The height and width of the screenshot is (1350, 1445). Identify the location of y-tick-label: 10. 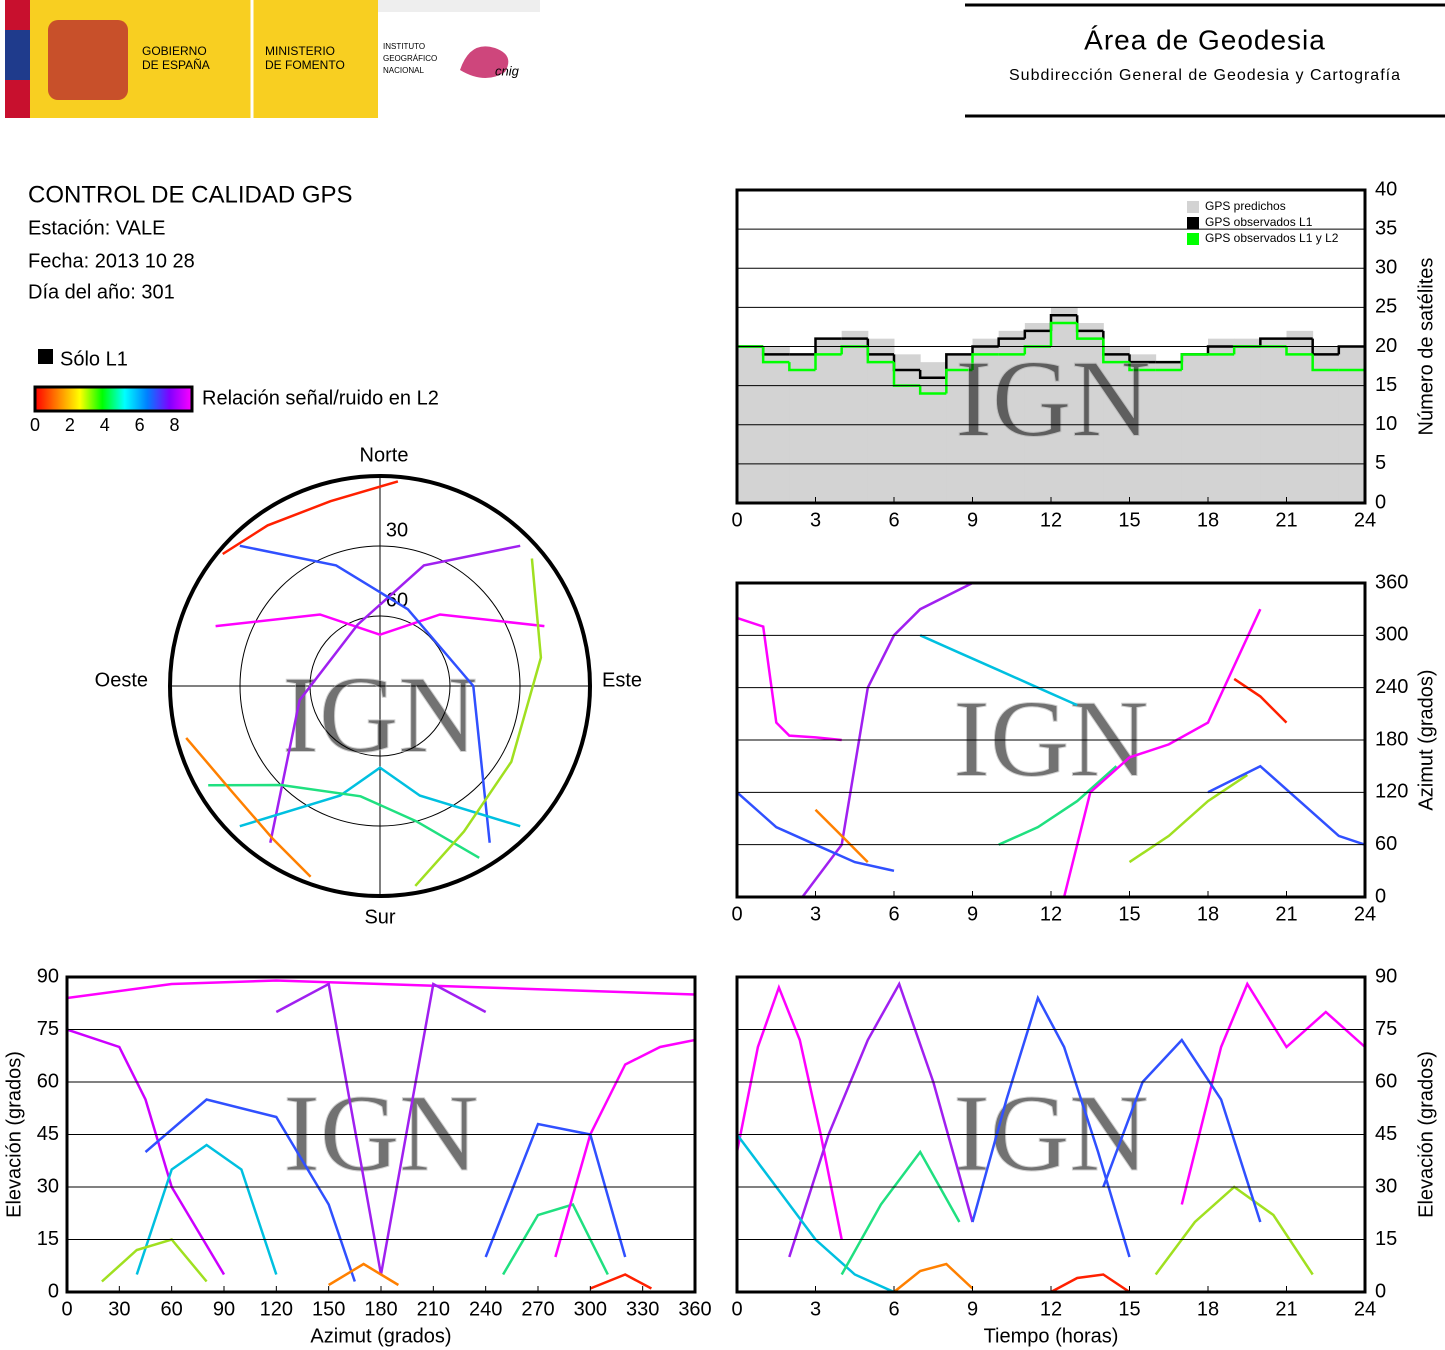
(1386, 424).